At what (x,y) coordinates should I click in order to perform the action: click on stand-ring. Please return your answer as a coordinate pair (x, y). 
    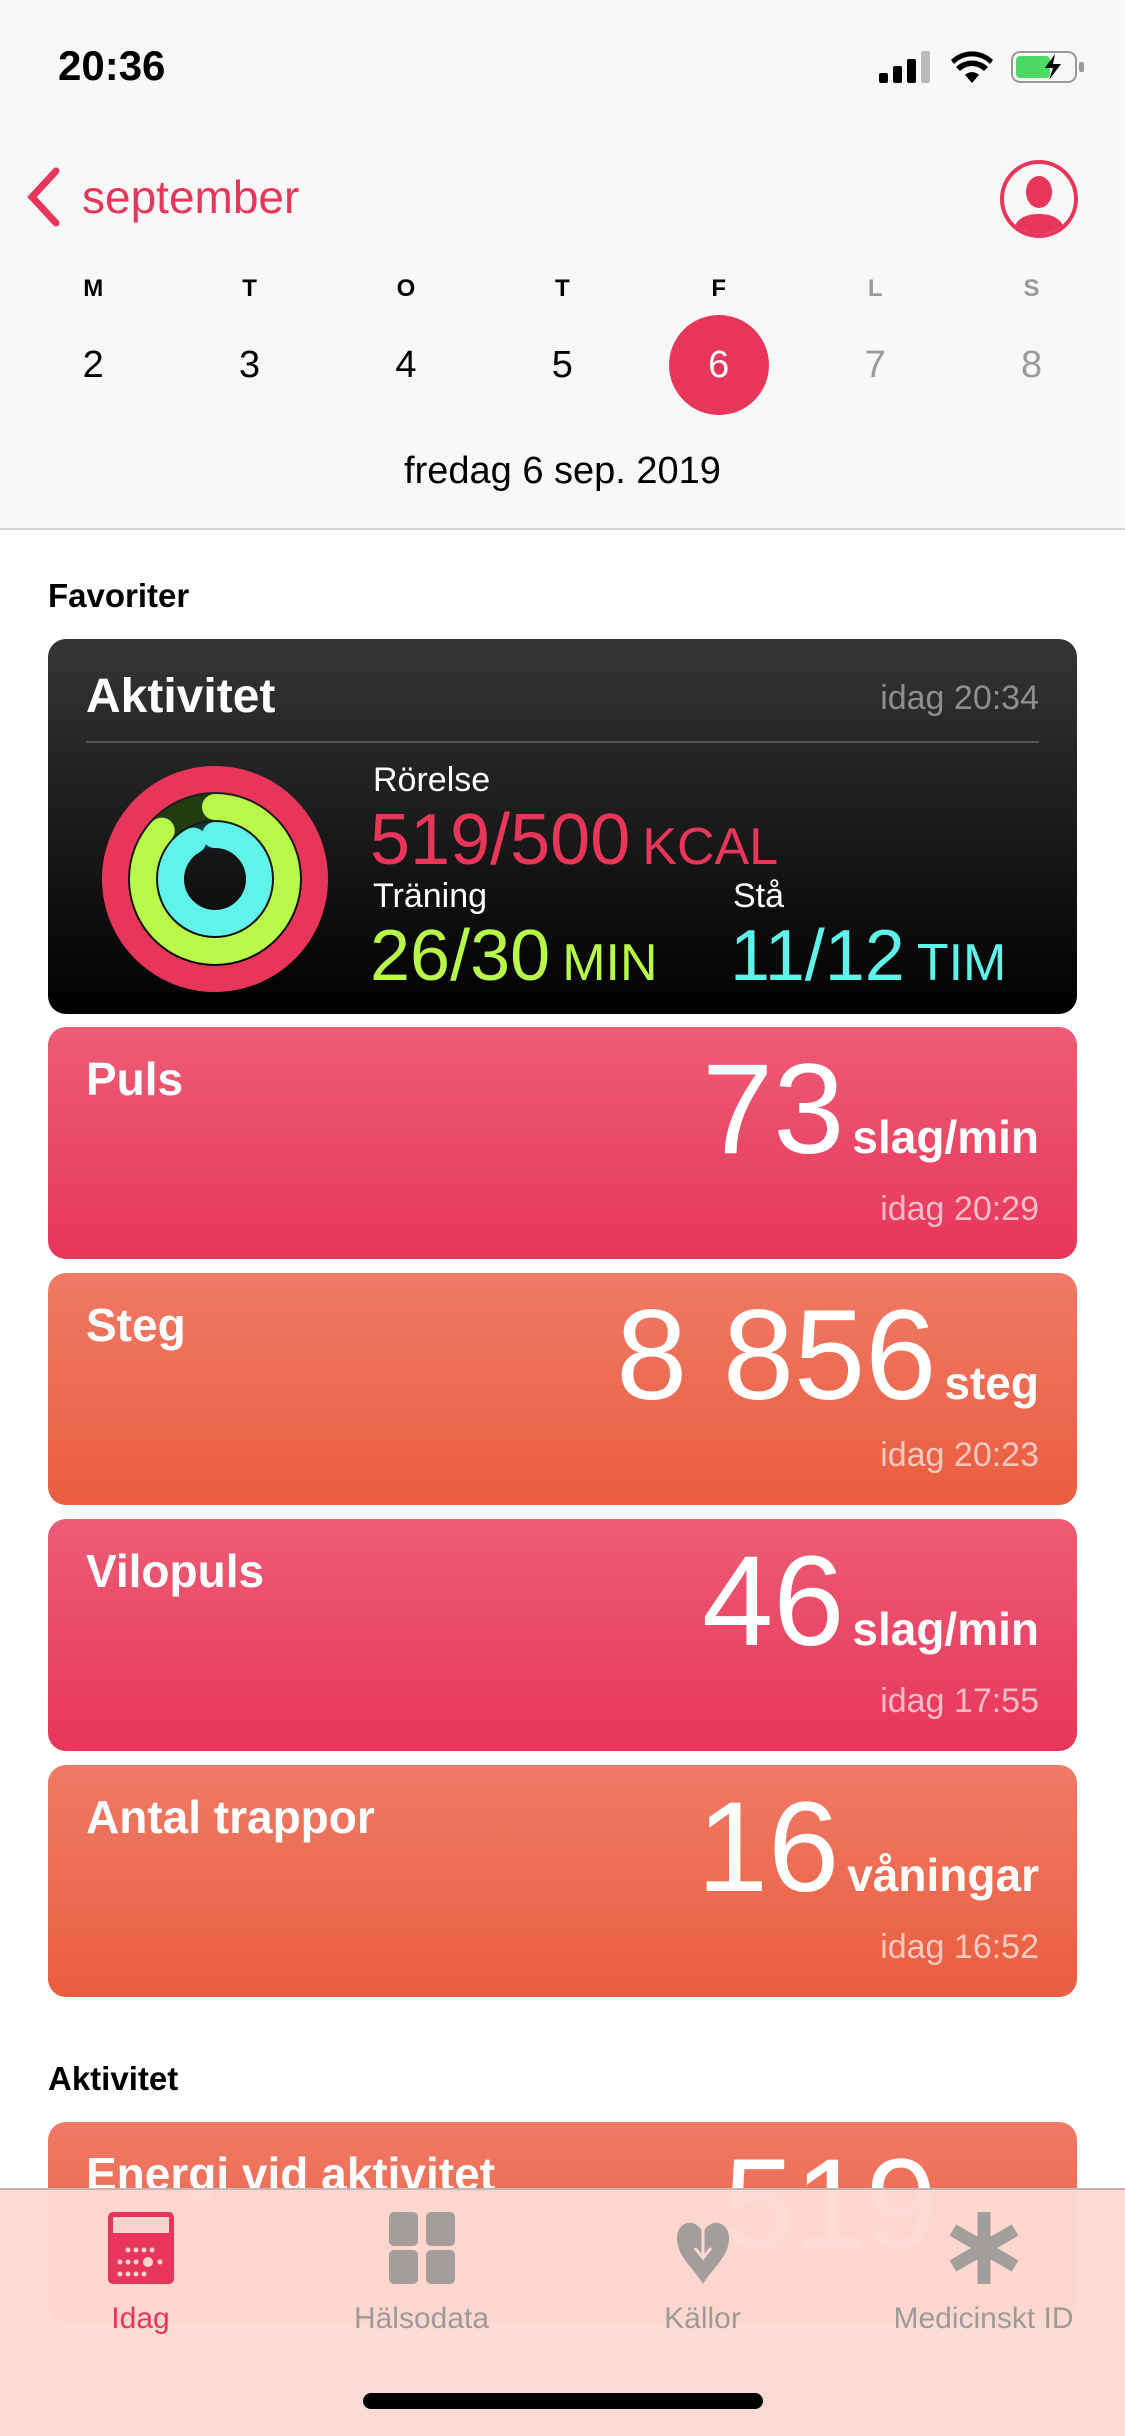
    Looking at the image, I should click on (215, 879).